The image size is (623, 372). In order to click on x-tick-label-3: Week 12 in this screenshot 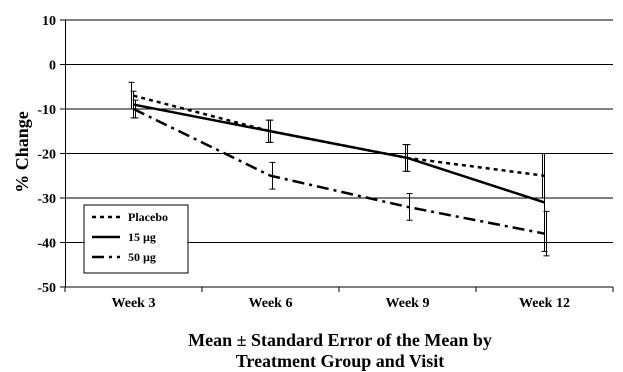, I will do `click(544, 303)`.